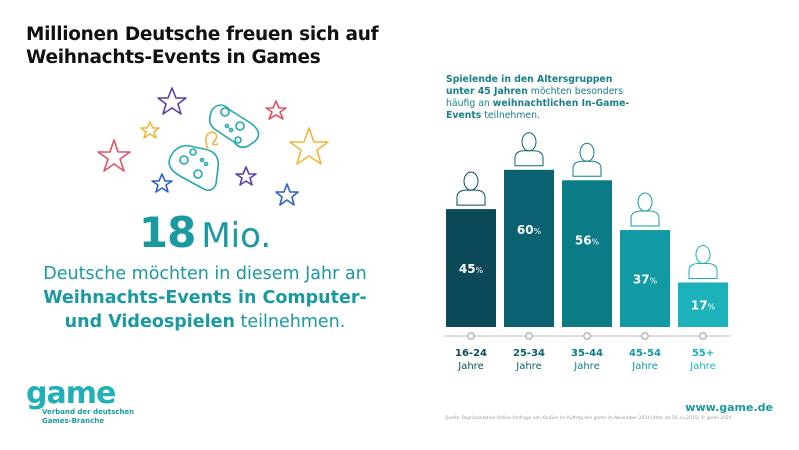 The image size is (799, 450). What do you see at coordinates (535, 97) in the screenshot?
I see `intro-text-1: möchten besonders häufig an` at bounding box center [535, 97].